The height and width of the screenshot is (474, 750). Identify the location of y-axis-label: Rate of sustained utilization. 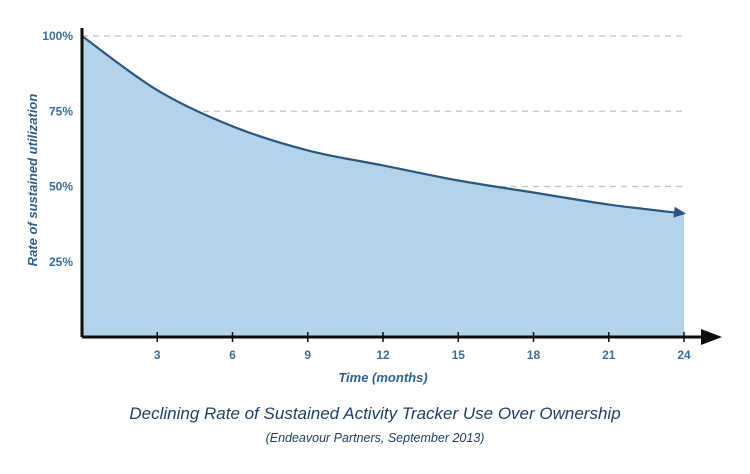
(32, 180).